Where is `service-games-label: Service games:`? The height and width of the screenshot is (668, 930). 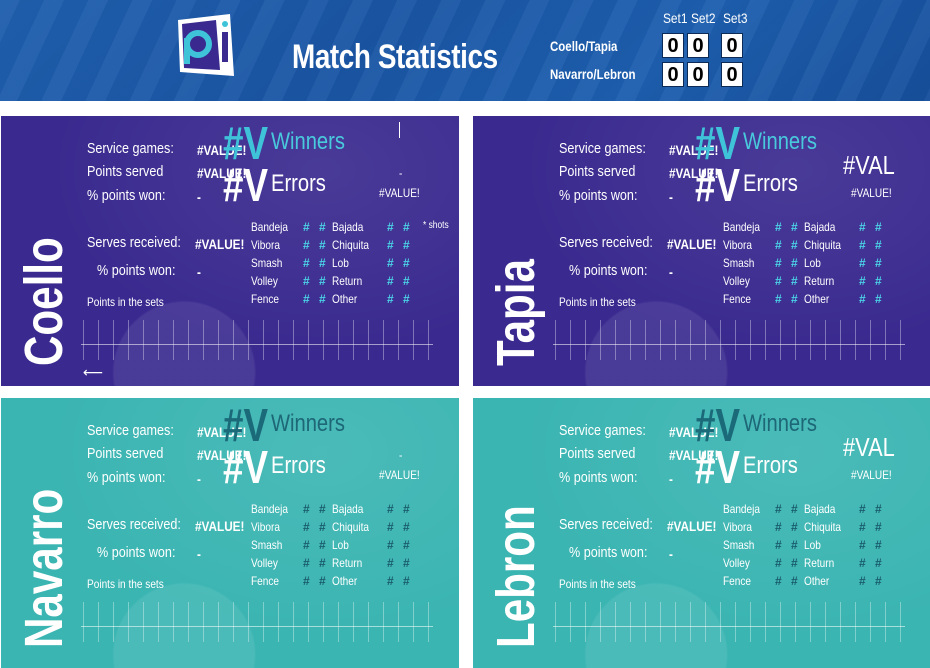 service-games-label: Service games: is located at coordinates (130, 430).